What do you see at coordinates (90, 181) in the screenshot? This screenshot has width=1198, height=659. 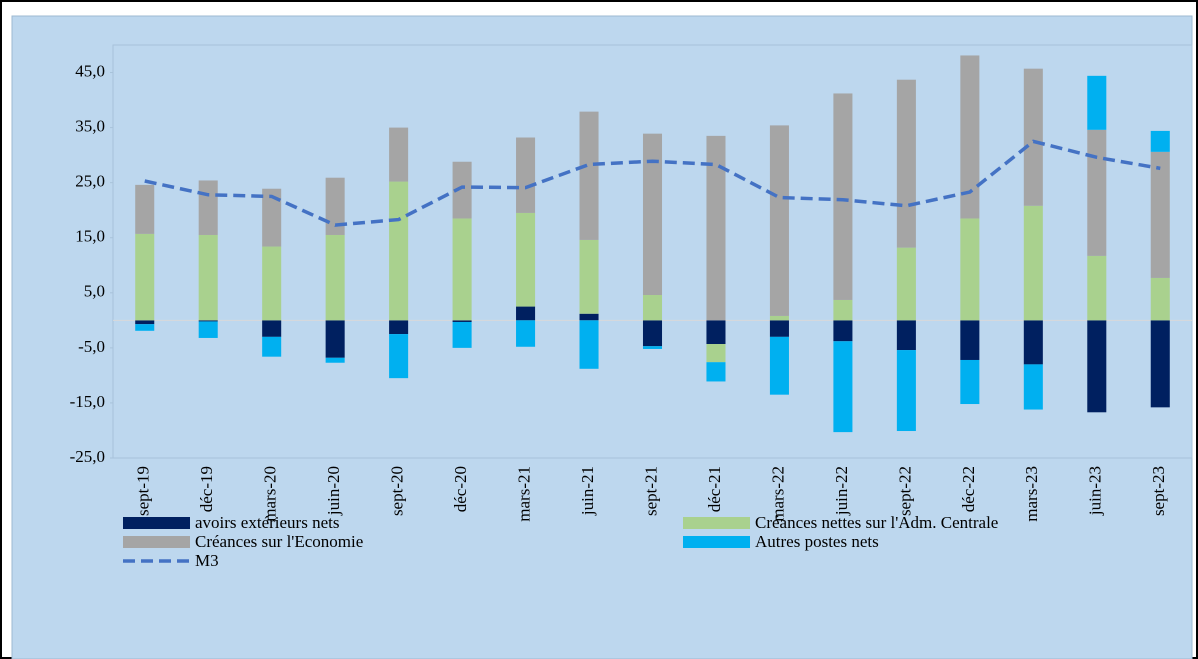 I see `y-tick-label: 25,0` at bounding box center [90, 181].